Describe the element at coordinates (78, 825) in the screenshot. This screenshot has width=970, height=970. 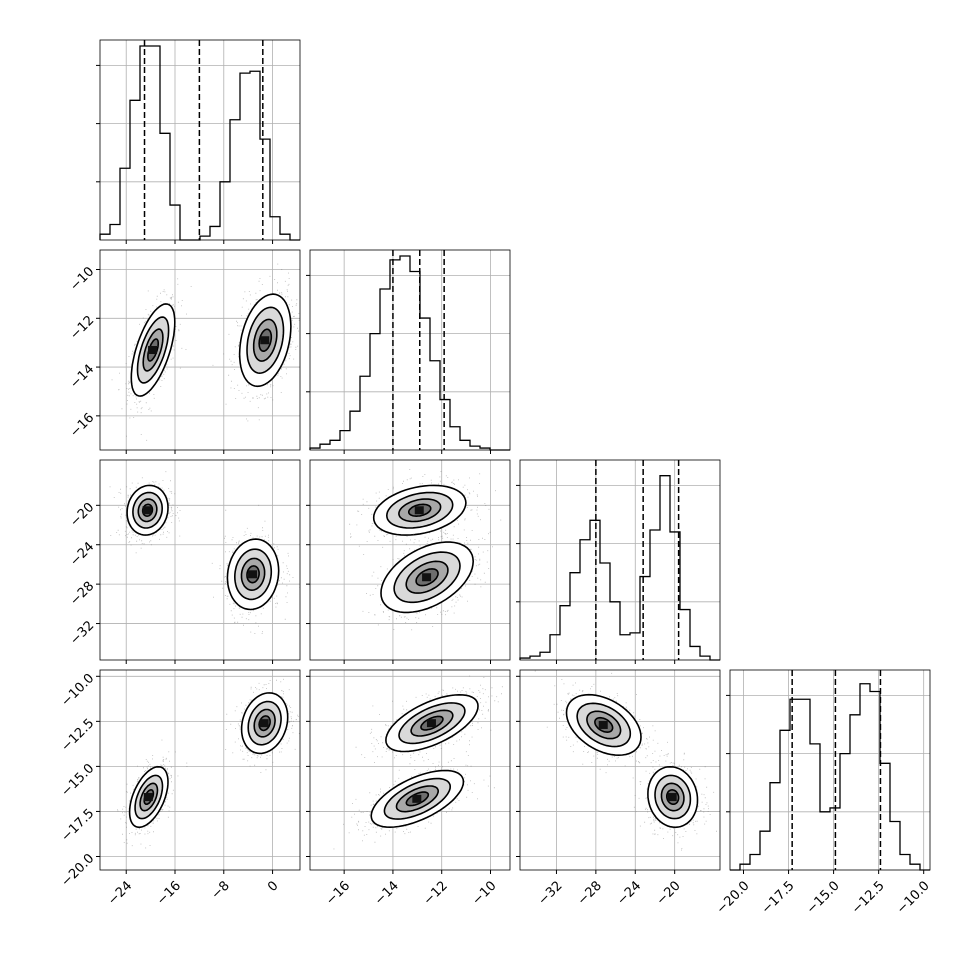
I see `y-tick-label: −17.5` at that location.